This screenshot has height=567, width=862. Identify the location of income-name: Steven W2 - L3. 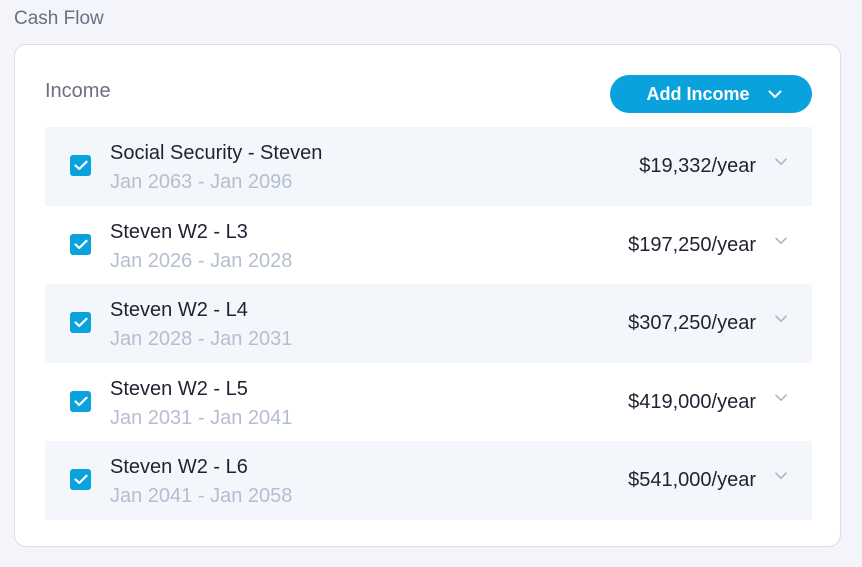
(179, 231).